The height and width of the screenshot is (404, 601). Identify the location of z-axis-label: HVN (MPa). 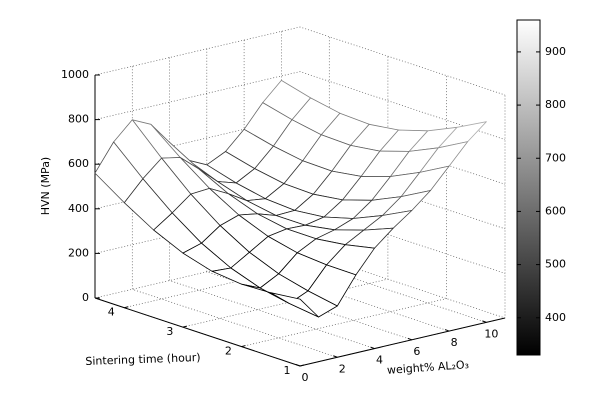
(45, 186).